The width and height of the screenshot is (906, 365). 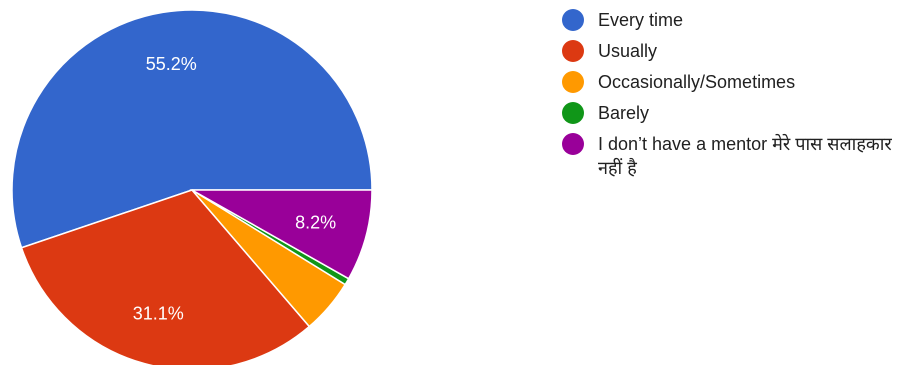 I want to click on slice-label: 31.1%, so click(x=158, y=313).